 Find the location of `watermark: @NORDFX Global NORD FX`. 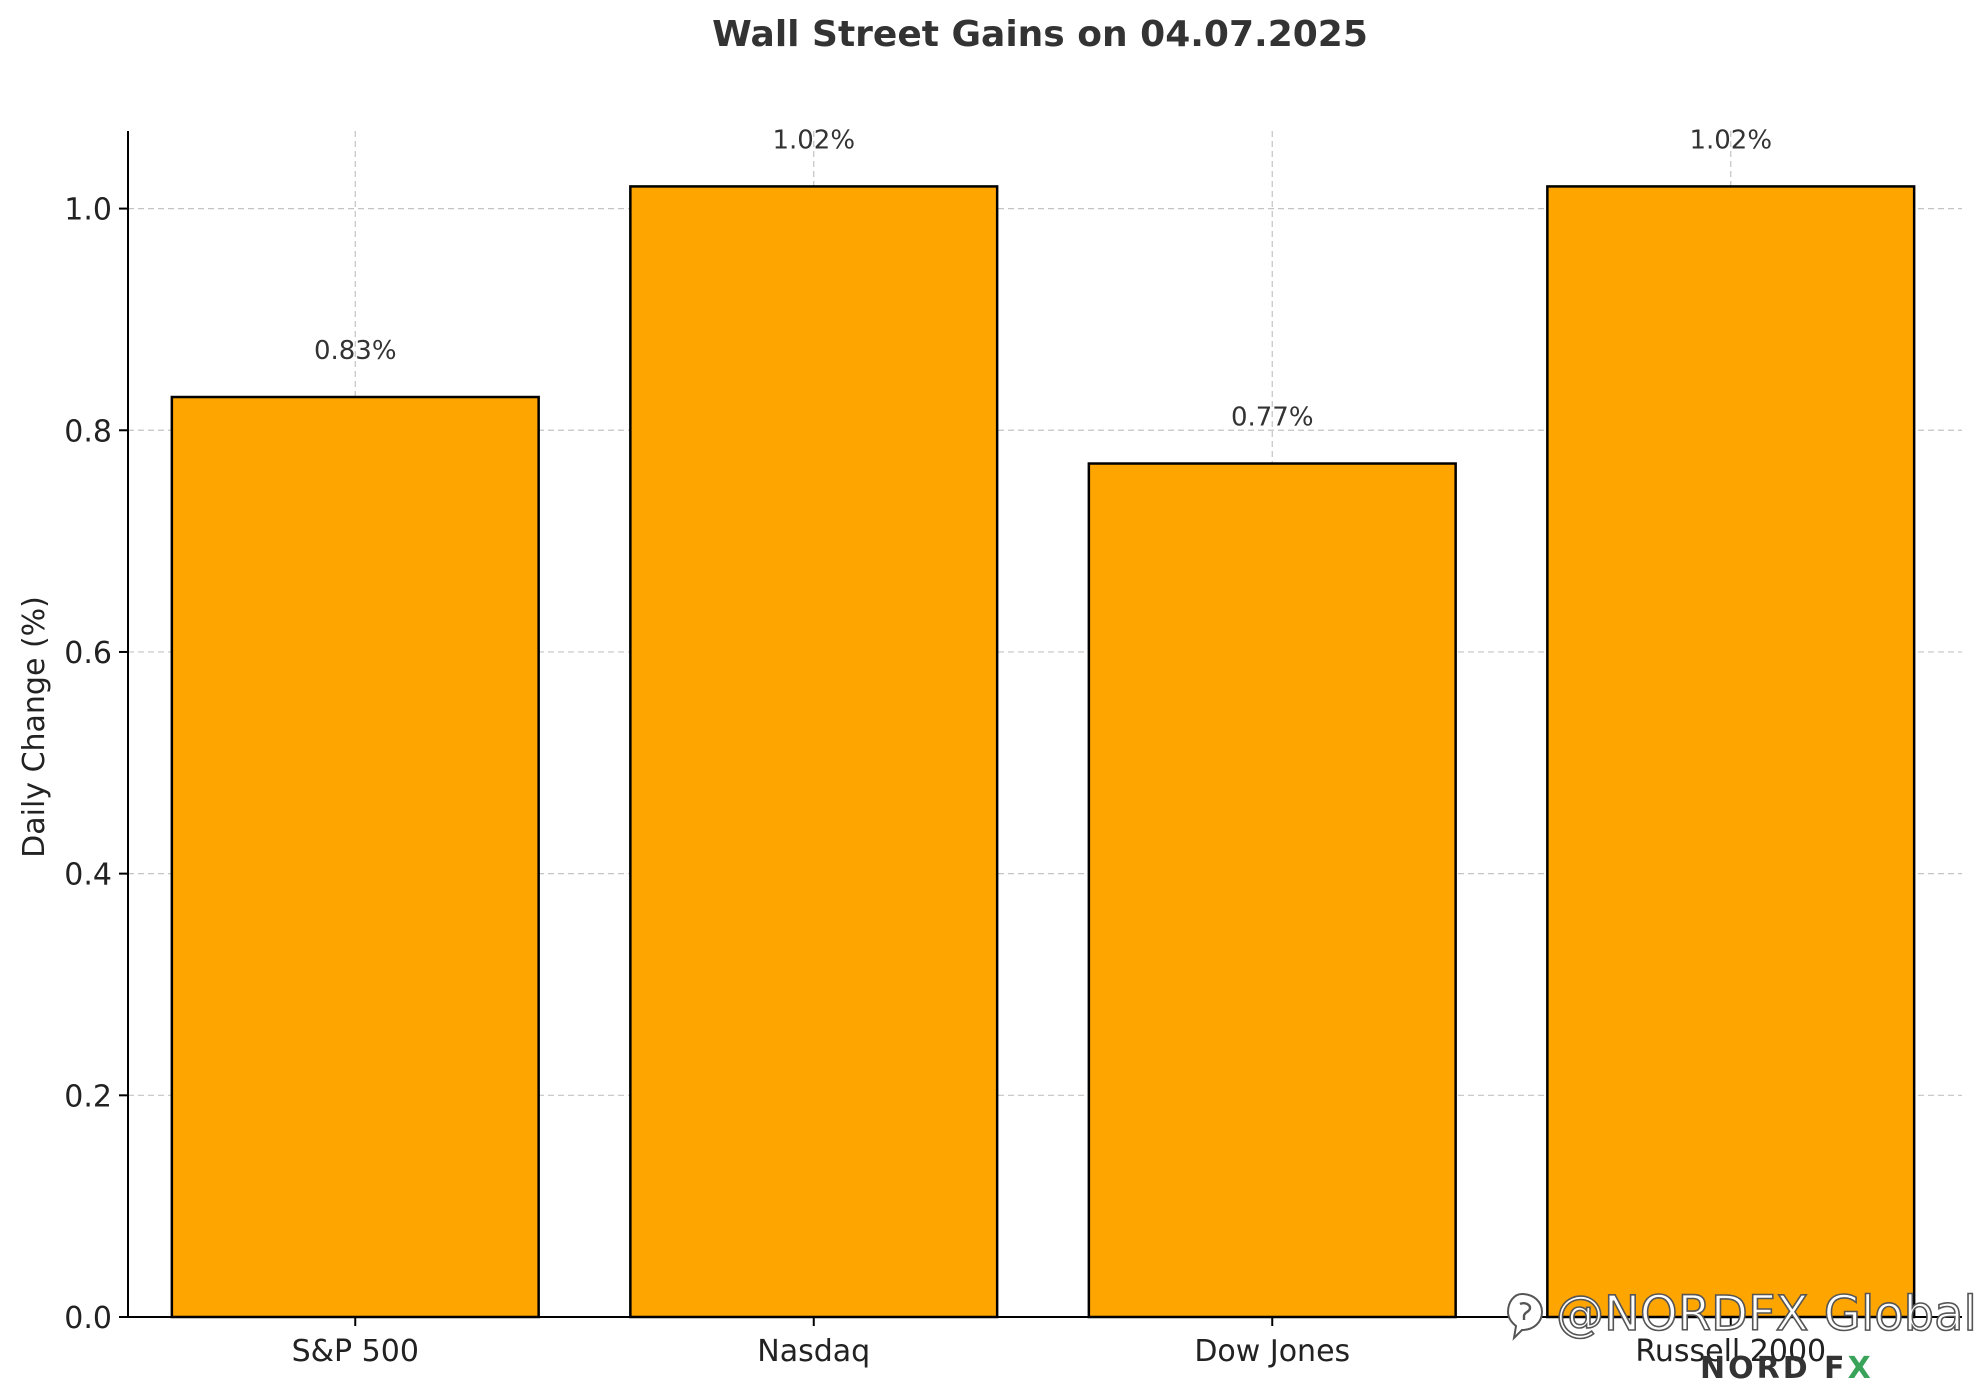

watermark: @NORDFX Global NORD FX is located at coordinates (1742, 1332).